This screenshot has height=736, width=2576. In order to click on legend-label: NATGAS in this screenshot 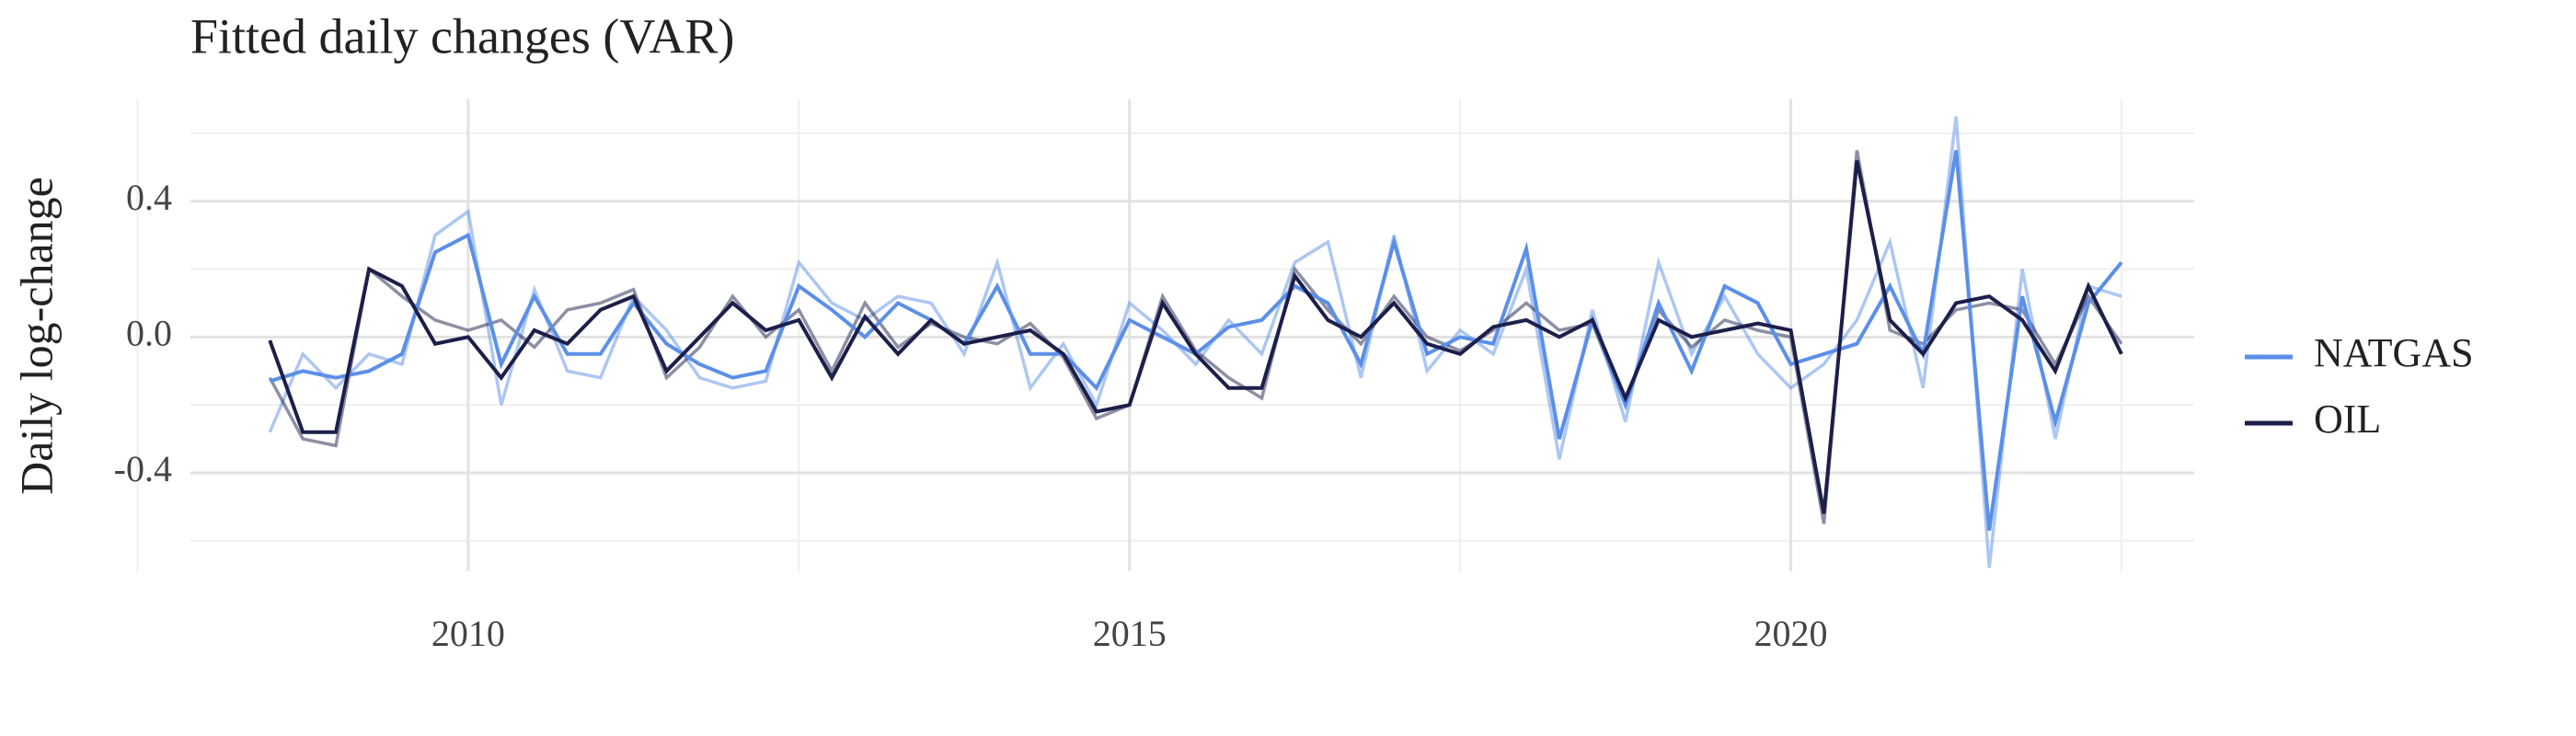, I will do `click(2394, 352)`.